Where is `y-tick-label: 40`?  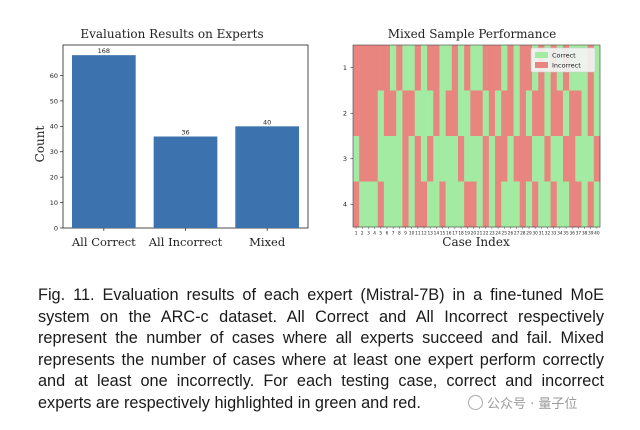 y-tick-label: 40 is located at coordinates (54, 127).